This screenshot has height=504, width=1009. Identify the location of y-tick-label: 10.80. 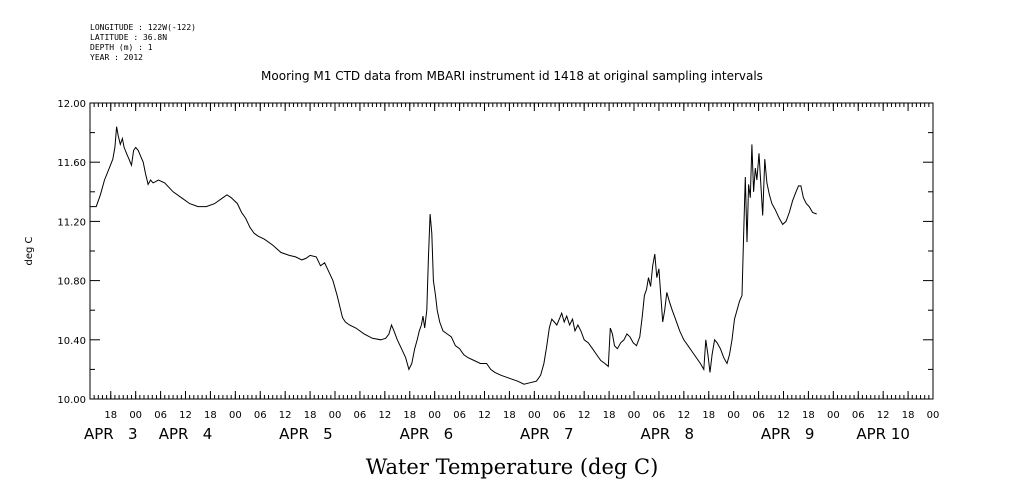
(71, 282).